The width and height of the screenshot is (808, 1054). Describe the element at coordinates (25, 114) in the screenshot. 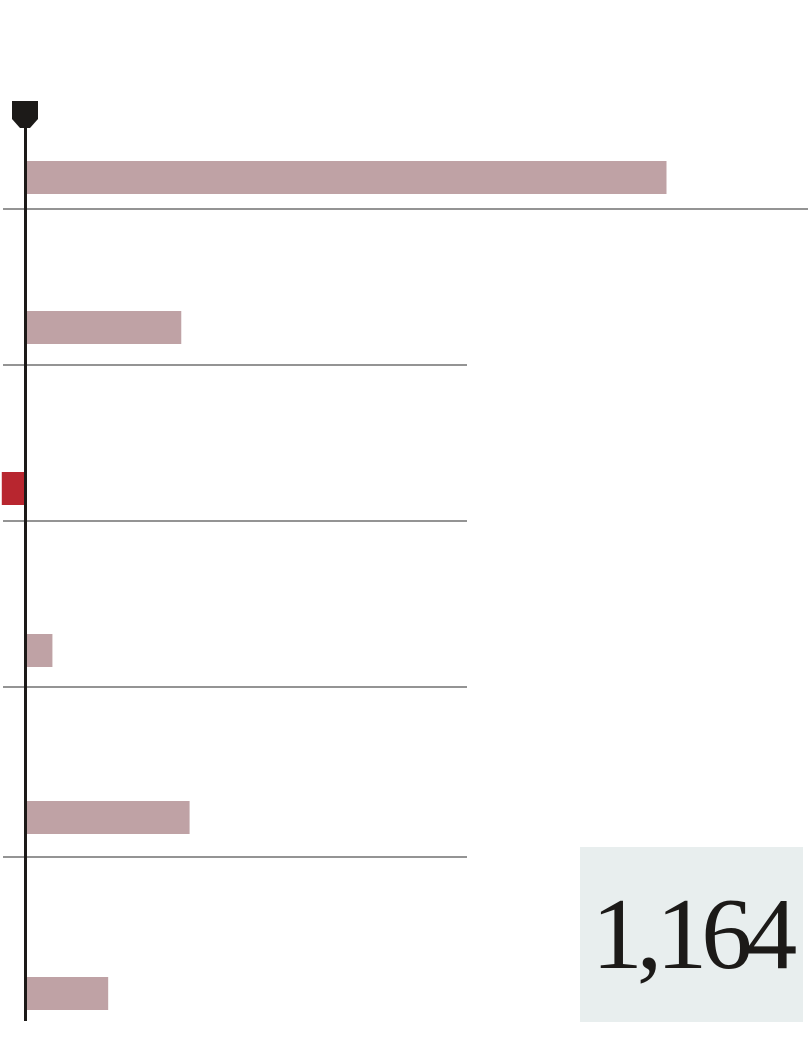

I see `axis-marker-icon` at that location.